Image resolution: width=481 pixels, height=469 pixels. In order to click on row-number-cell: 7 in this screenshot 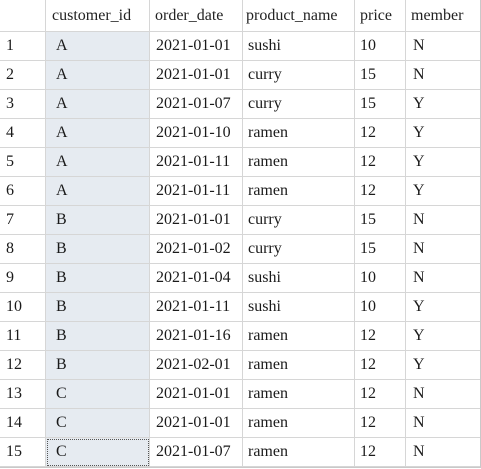, I will do `click(23, 220)`.